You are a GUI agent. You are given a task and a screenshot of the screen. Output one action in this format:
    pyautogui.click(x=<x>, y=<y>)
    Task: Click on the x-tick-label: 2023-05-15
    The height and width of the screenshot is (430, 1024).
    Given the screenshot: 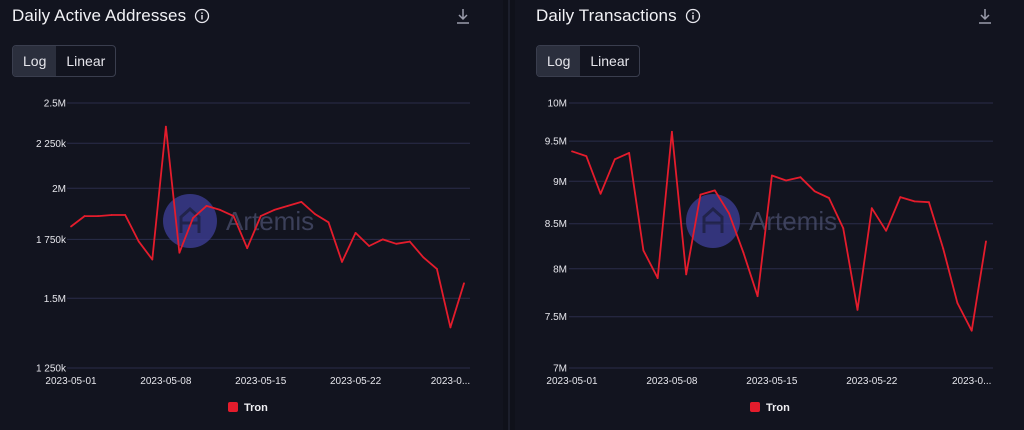 What is the action you would take?
    pyautogui.click(x=261, y=381)
    